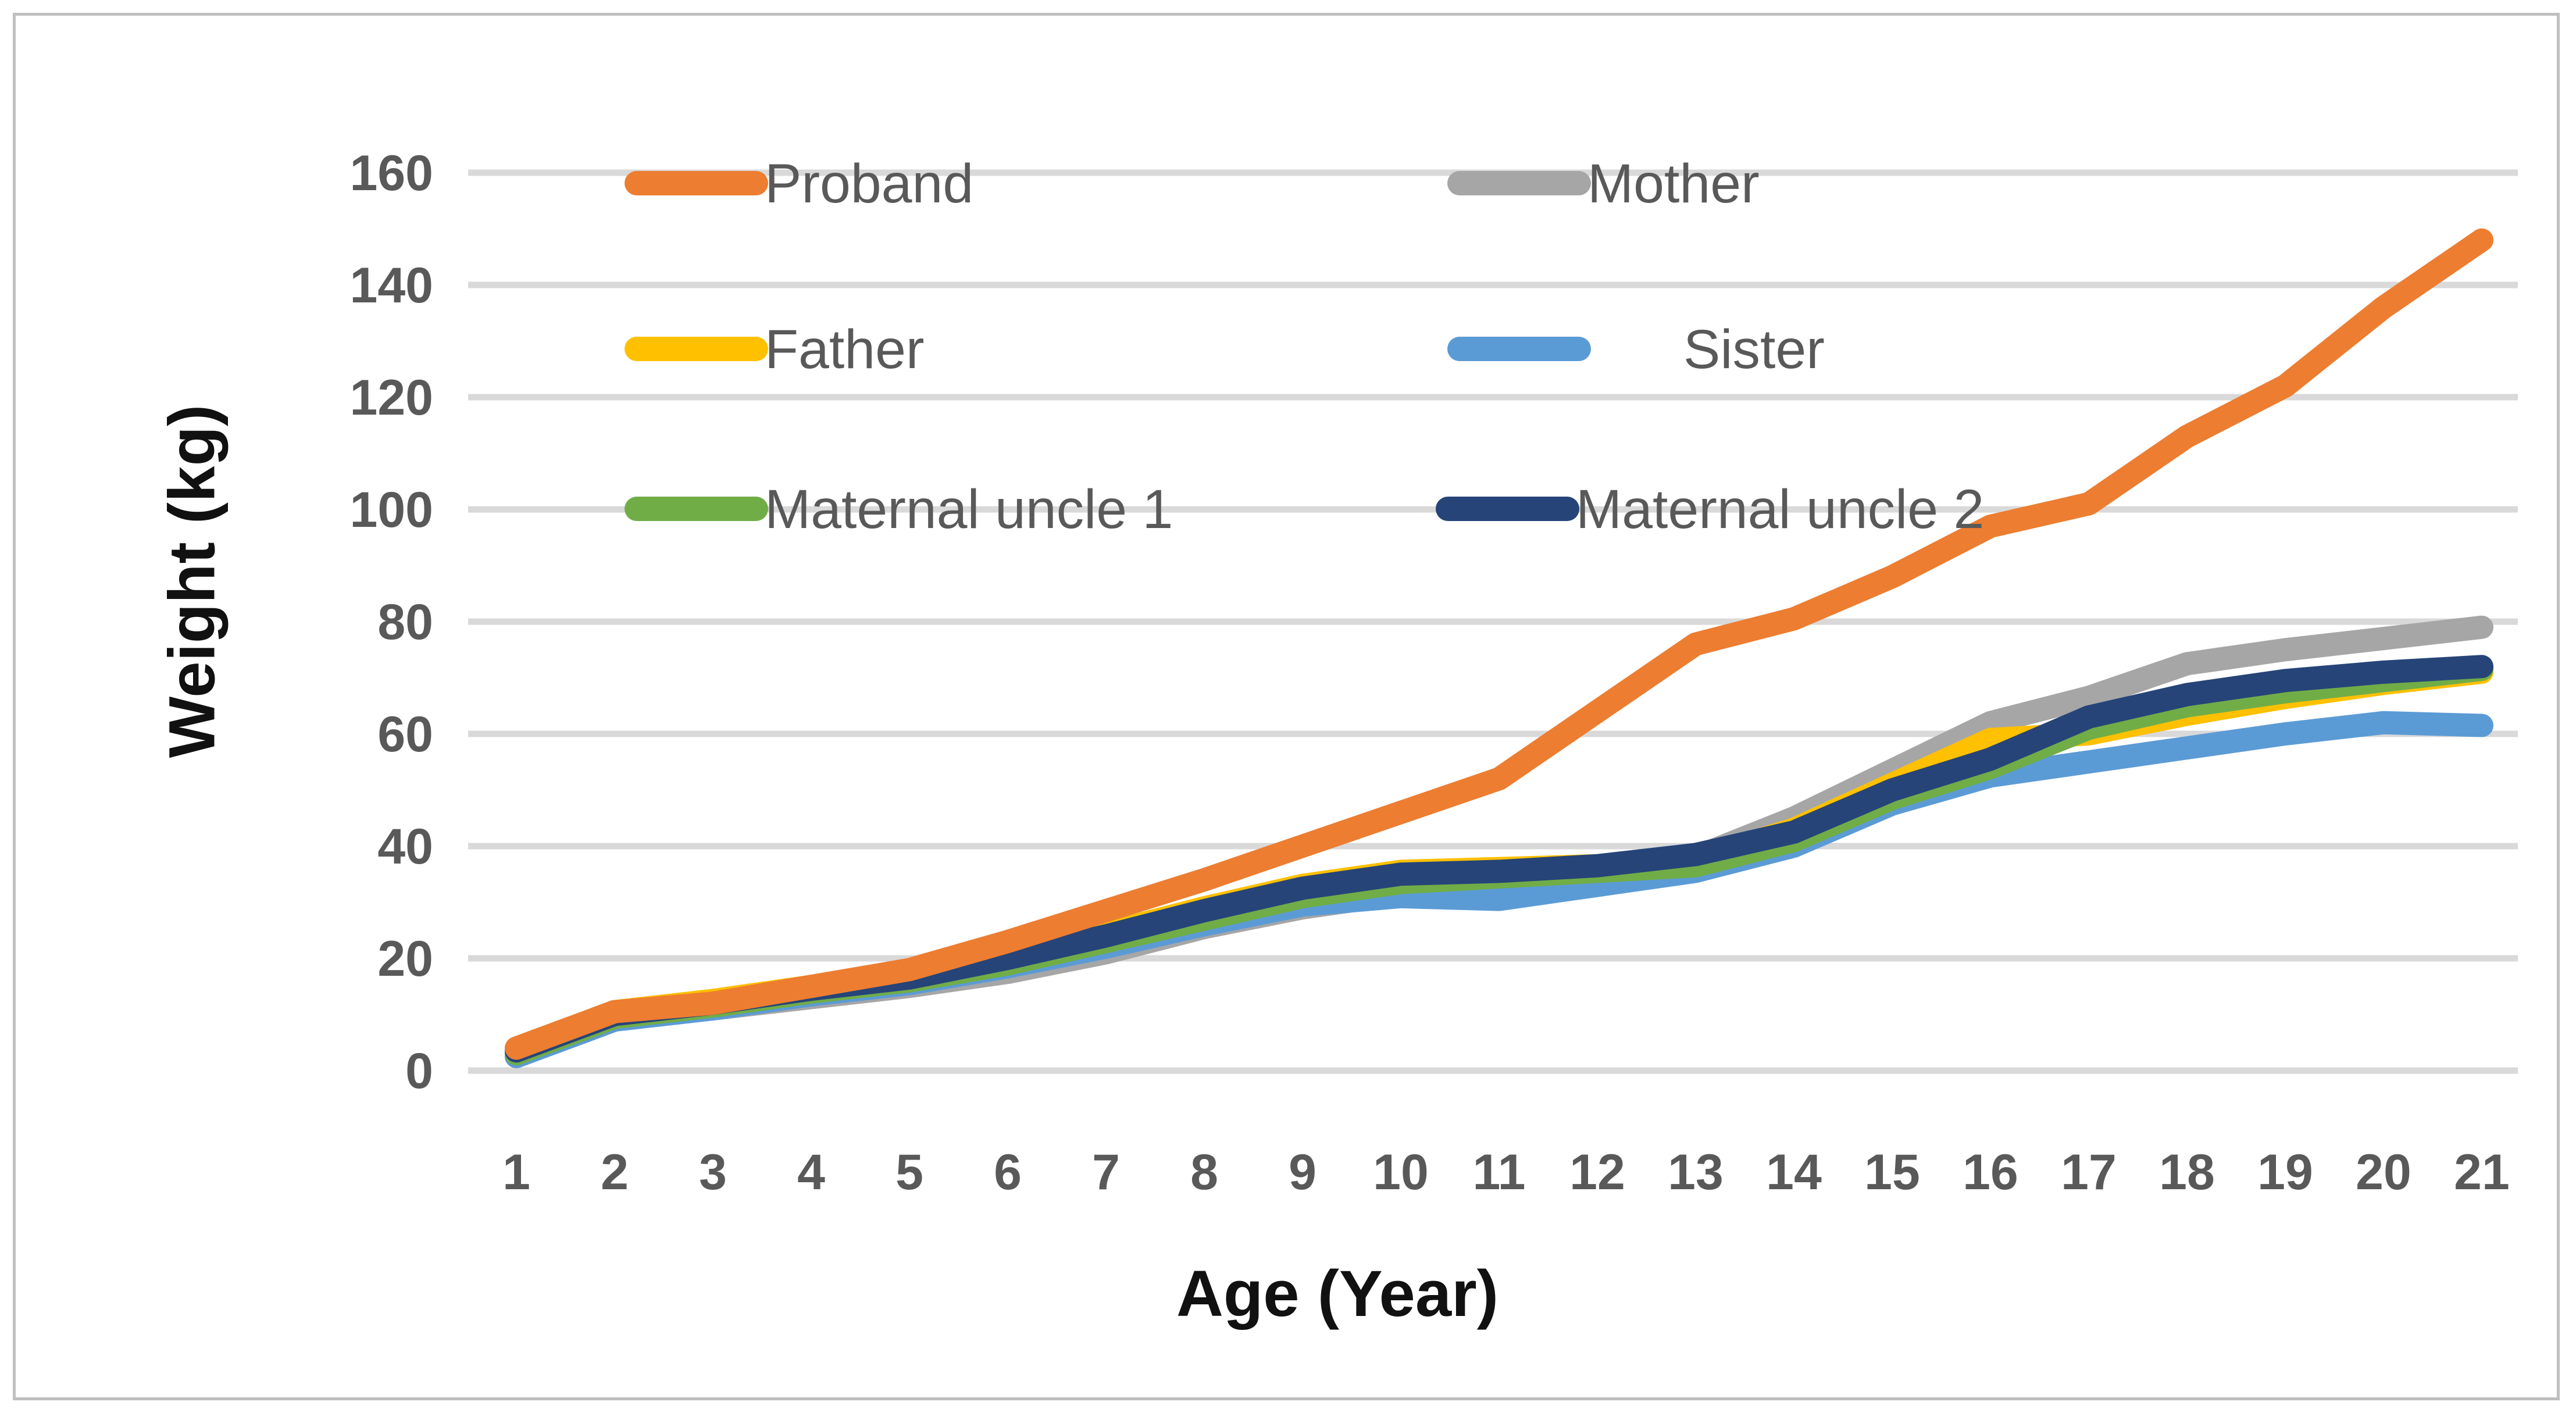  I want to click on x-tick-label: 8, so click(1204, 1172).